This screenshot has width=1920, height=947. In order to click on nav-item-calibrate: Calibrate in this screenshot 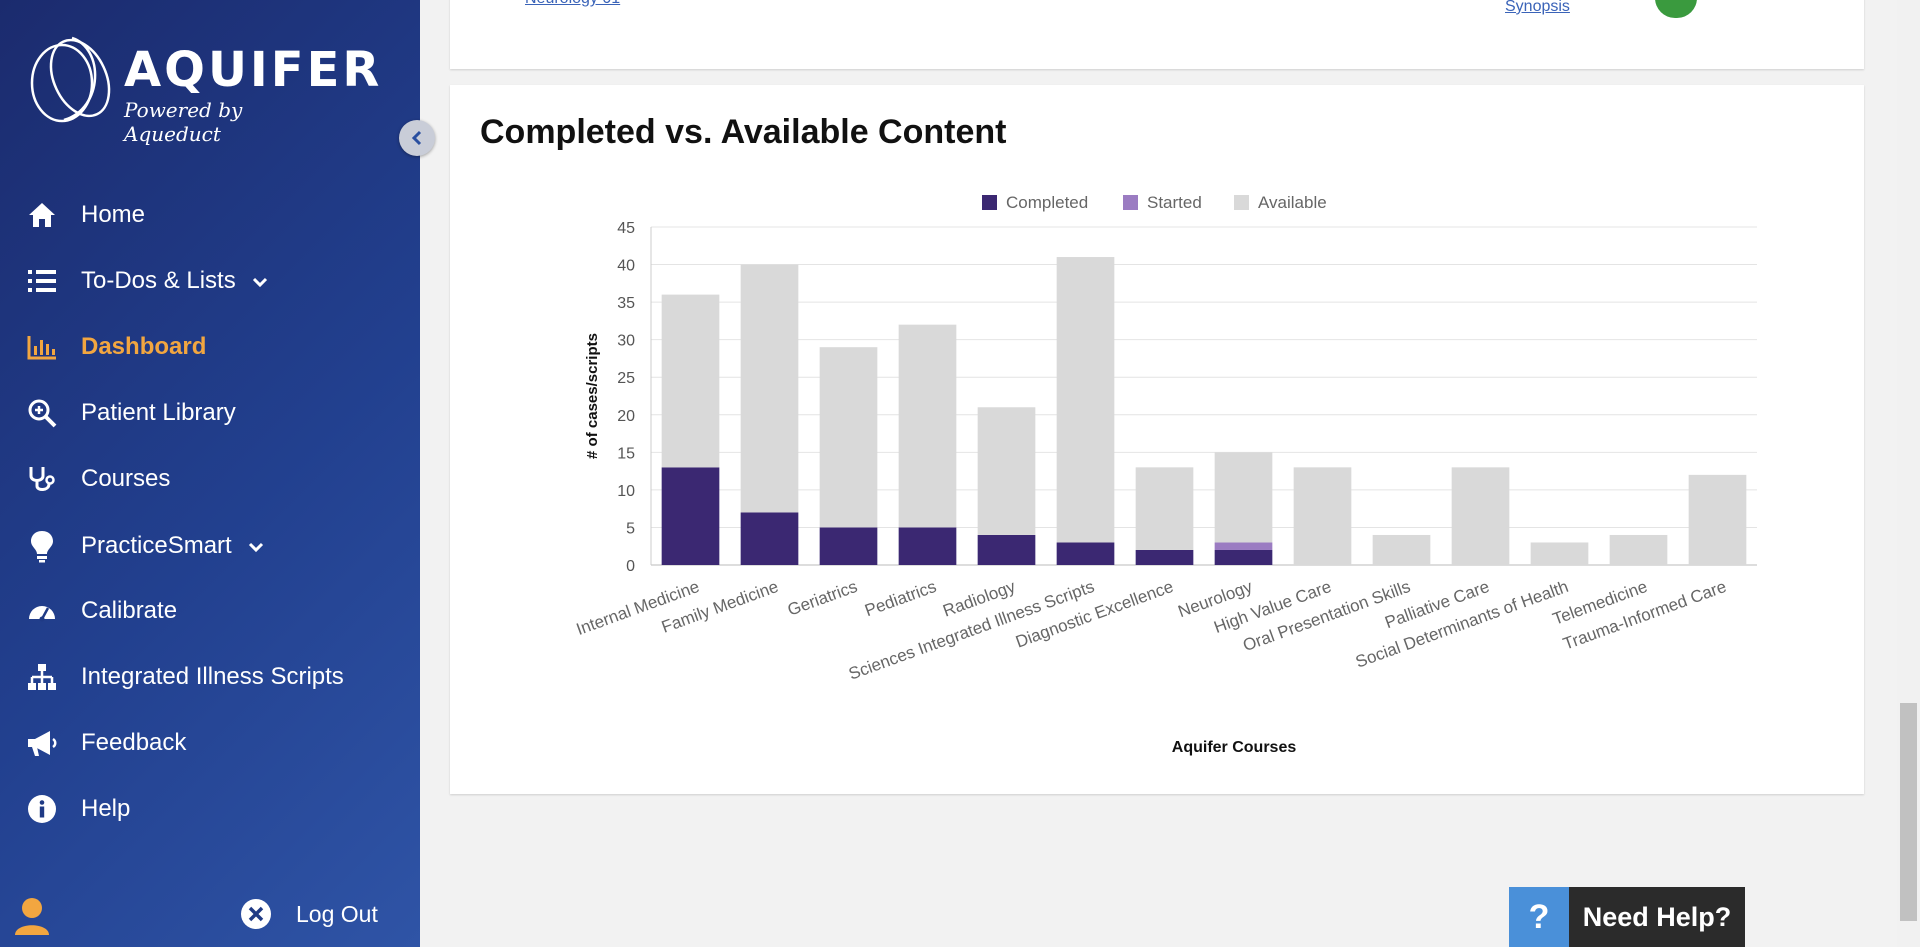, I will do `click(210, 611)`.